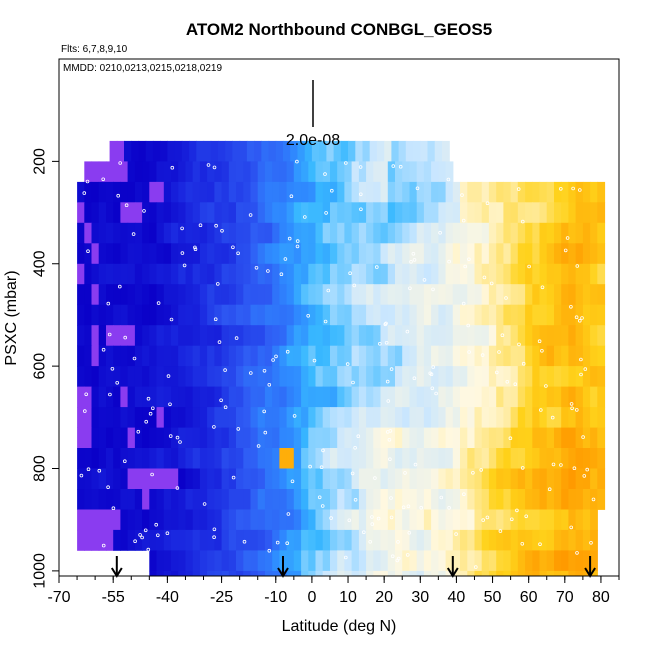 This screenshot has width=650, height=650. Describe the element at coordinates (384, 597) in the screenshot. I see `x-tick-label: 20` at that location.